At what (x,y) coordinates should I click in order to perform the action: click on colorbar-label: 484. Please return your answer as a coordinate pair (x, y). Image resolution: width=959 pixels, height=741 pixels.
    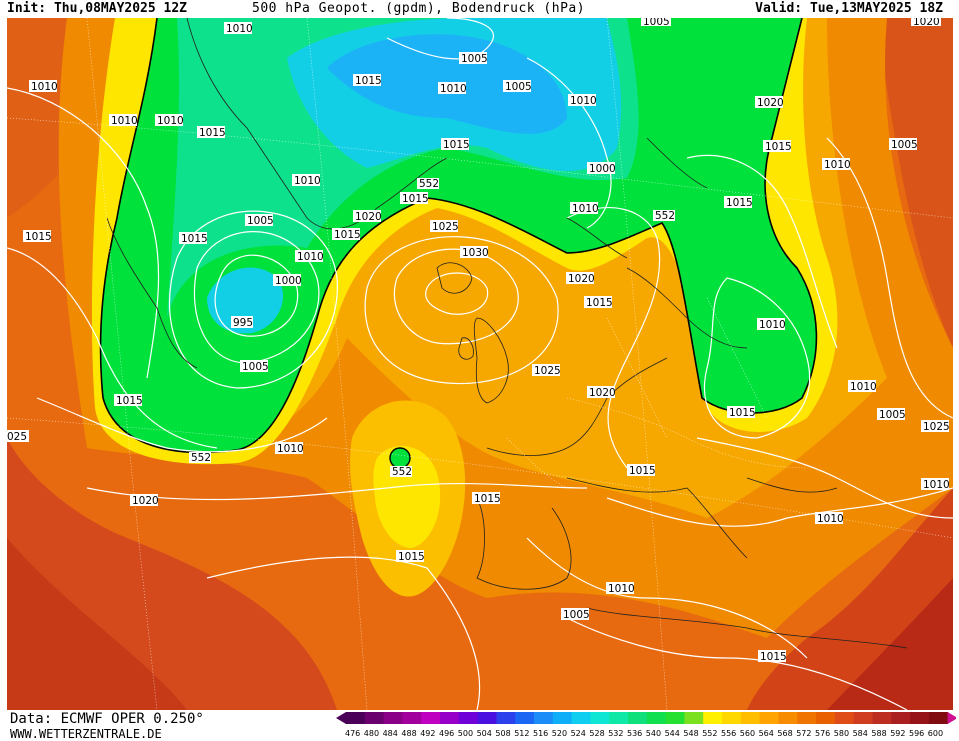
    Looking at the image, I should click on (390, 733).